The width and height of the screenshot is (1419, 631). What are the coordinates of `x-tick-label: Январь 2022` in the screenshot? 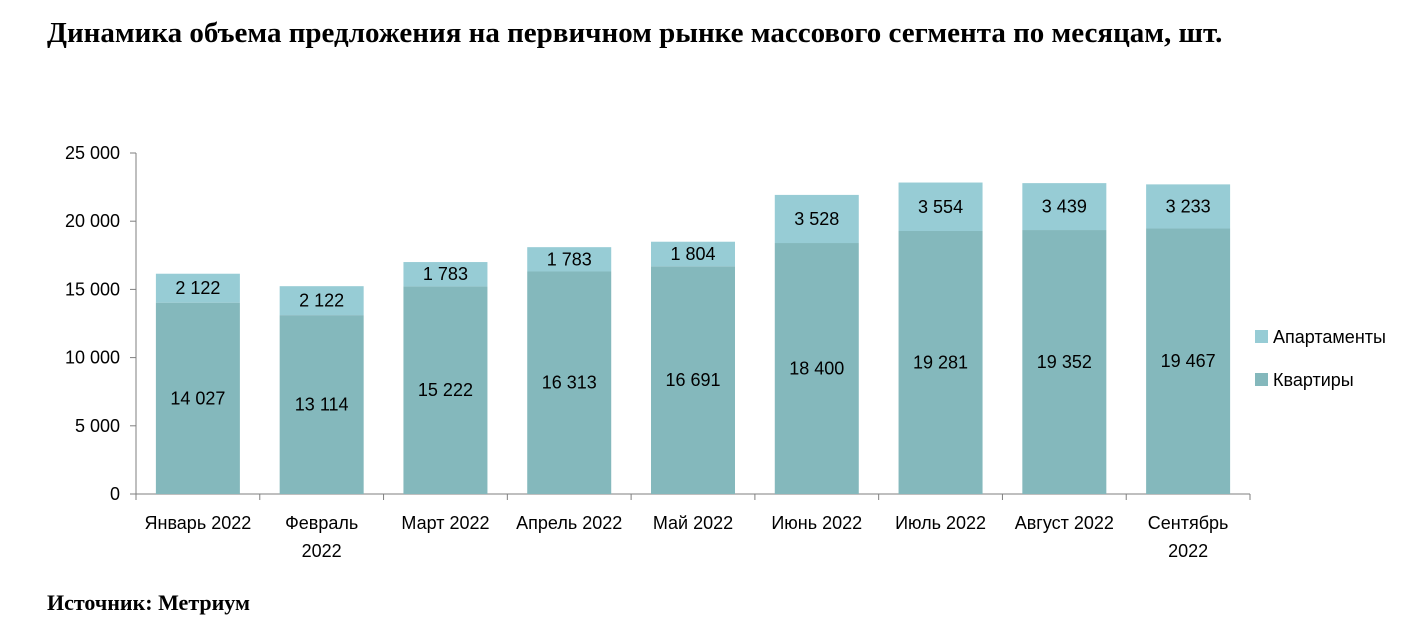 It's located at (198, 523).